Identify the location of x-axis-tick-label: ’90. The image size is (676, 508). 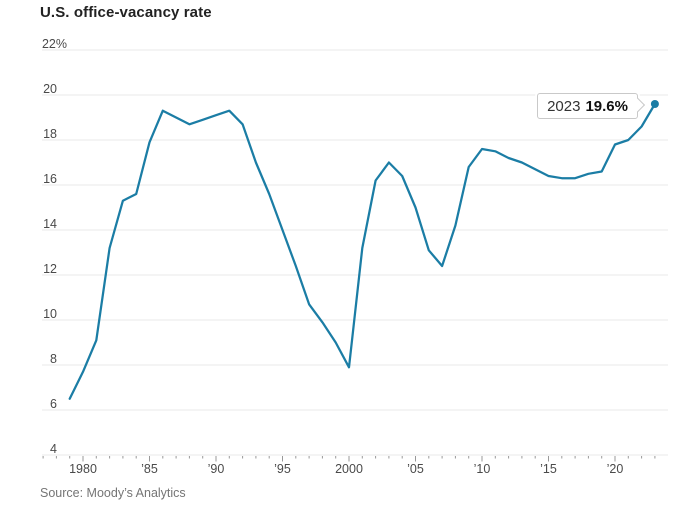
(216, 469).